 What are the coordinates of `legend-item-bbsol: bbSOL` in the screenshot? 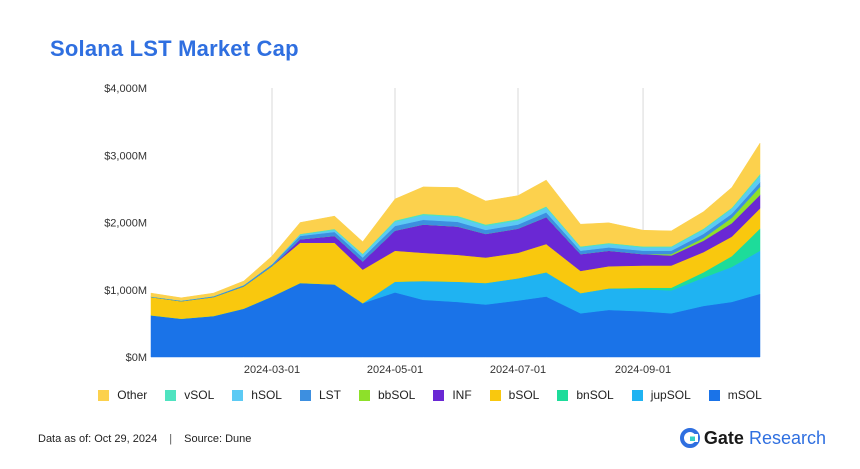 It's located at (387, 395).